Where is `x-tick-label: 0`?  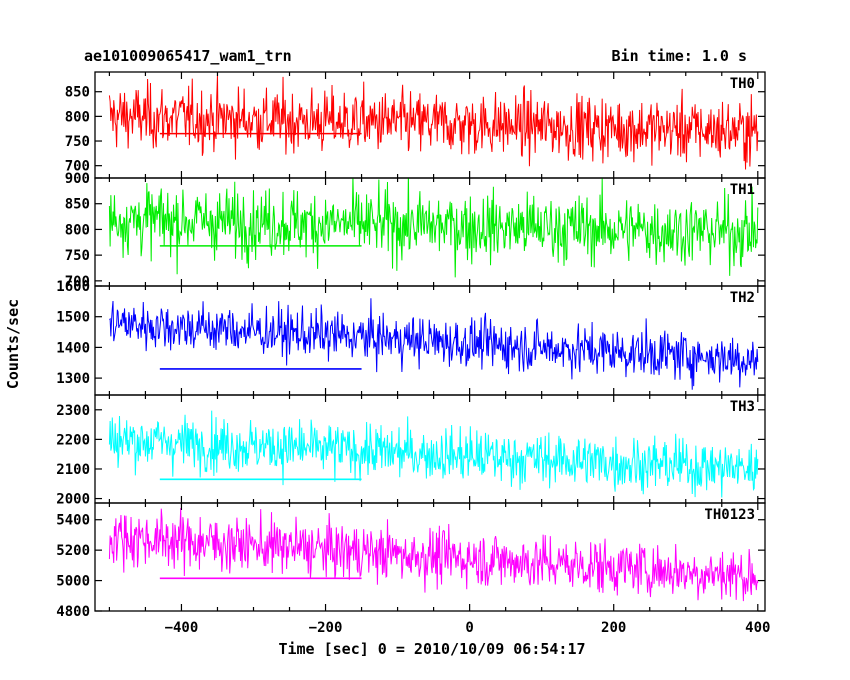 x-tick-label: 0 is located at coordinates (469, 628).